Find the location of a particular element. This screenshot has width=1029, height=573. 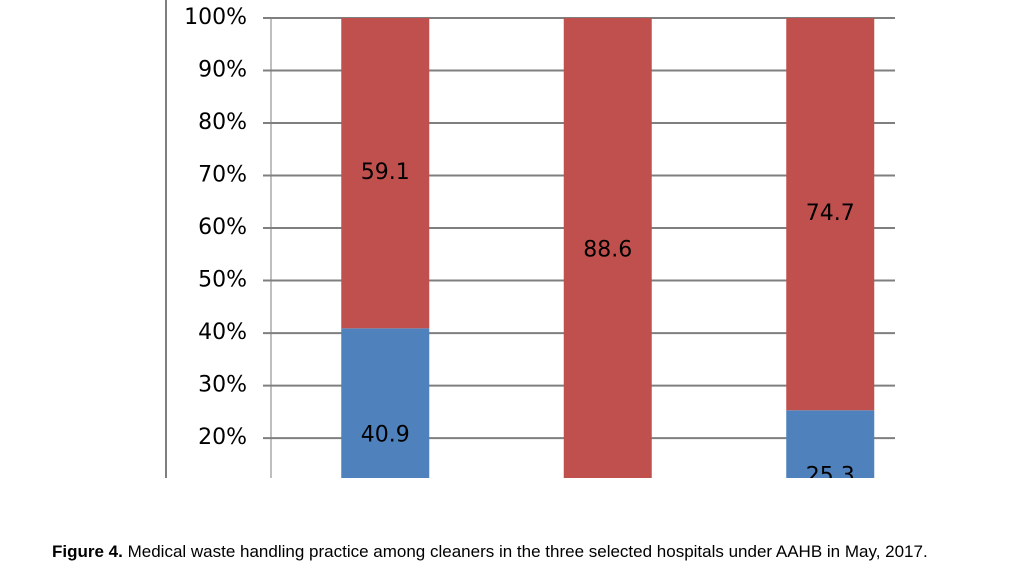

y-tick-label: 30% is located at coordinates (222, 385).